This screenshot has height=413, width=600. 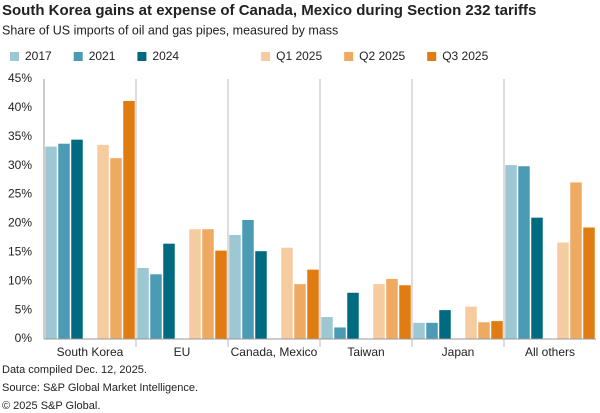 What do you see at coordinates (465, 56) in the screenshot?
I see `legend-label: Q3 2025` at bounding box center [465, 56].